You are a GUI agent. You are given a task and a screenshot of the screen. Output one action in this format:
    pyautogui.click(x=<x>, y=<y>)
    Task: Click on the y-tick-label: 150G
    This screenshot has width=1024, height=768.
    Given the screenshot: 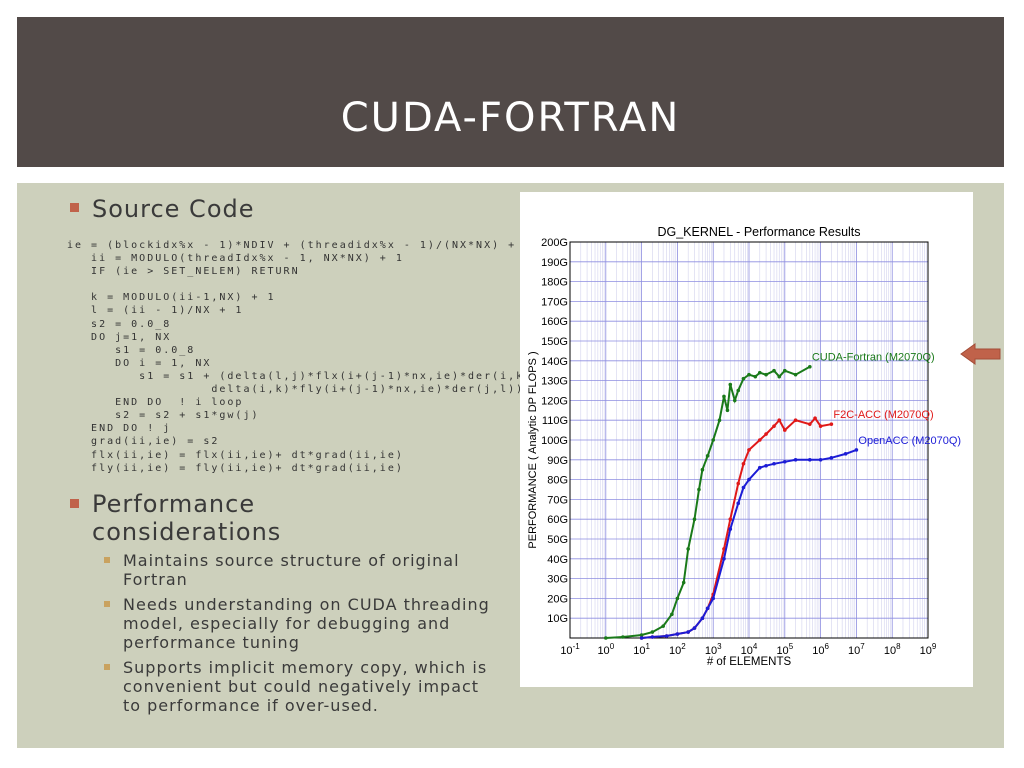 What is the action you would take?
    pyautogui.click(x=554, y=342)
    